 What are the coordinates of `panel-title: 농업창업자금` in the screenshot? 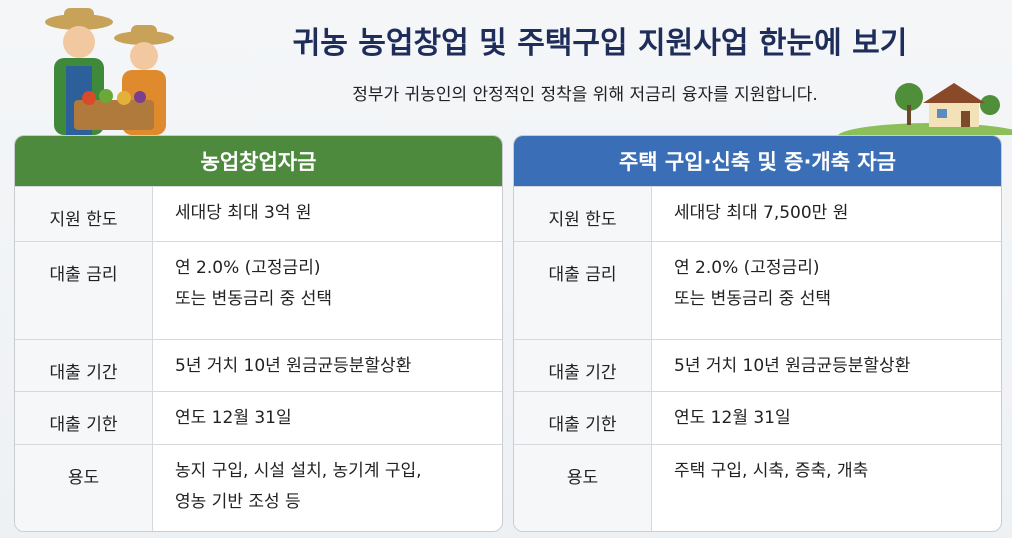 It's located at (258, 161).